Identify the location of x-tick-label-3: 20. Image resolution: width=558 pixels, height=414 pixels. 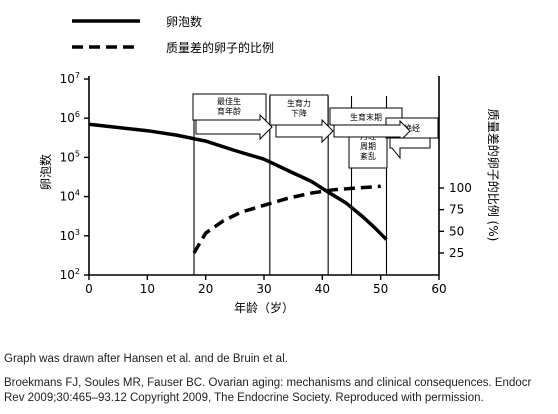
(205, 289).